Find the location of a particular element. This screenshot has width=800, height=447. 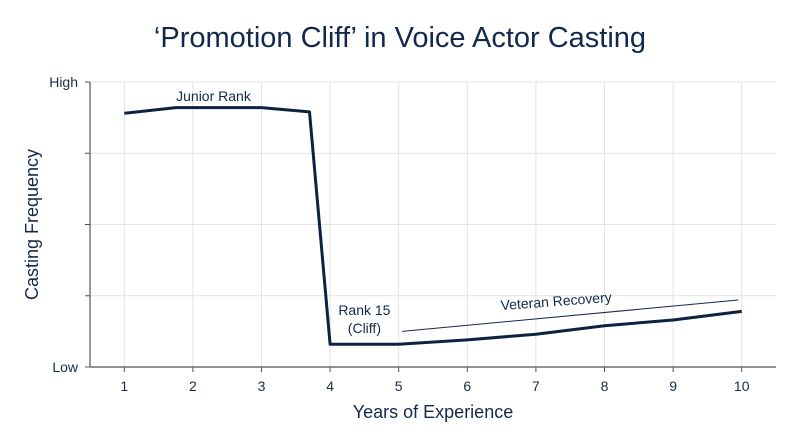

x-axis-title: Years of Experience is located at coordinates (433, 412).